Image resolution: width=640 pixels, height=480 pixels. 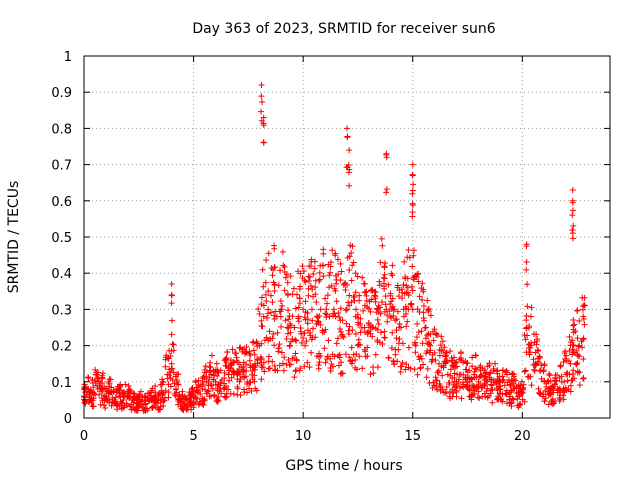 I want to click on x-tick-label: 10, so click(x=303, y=436).